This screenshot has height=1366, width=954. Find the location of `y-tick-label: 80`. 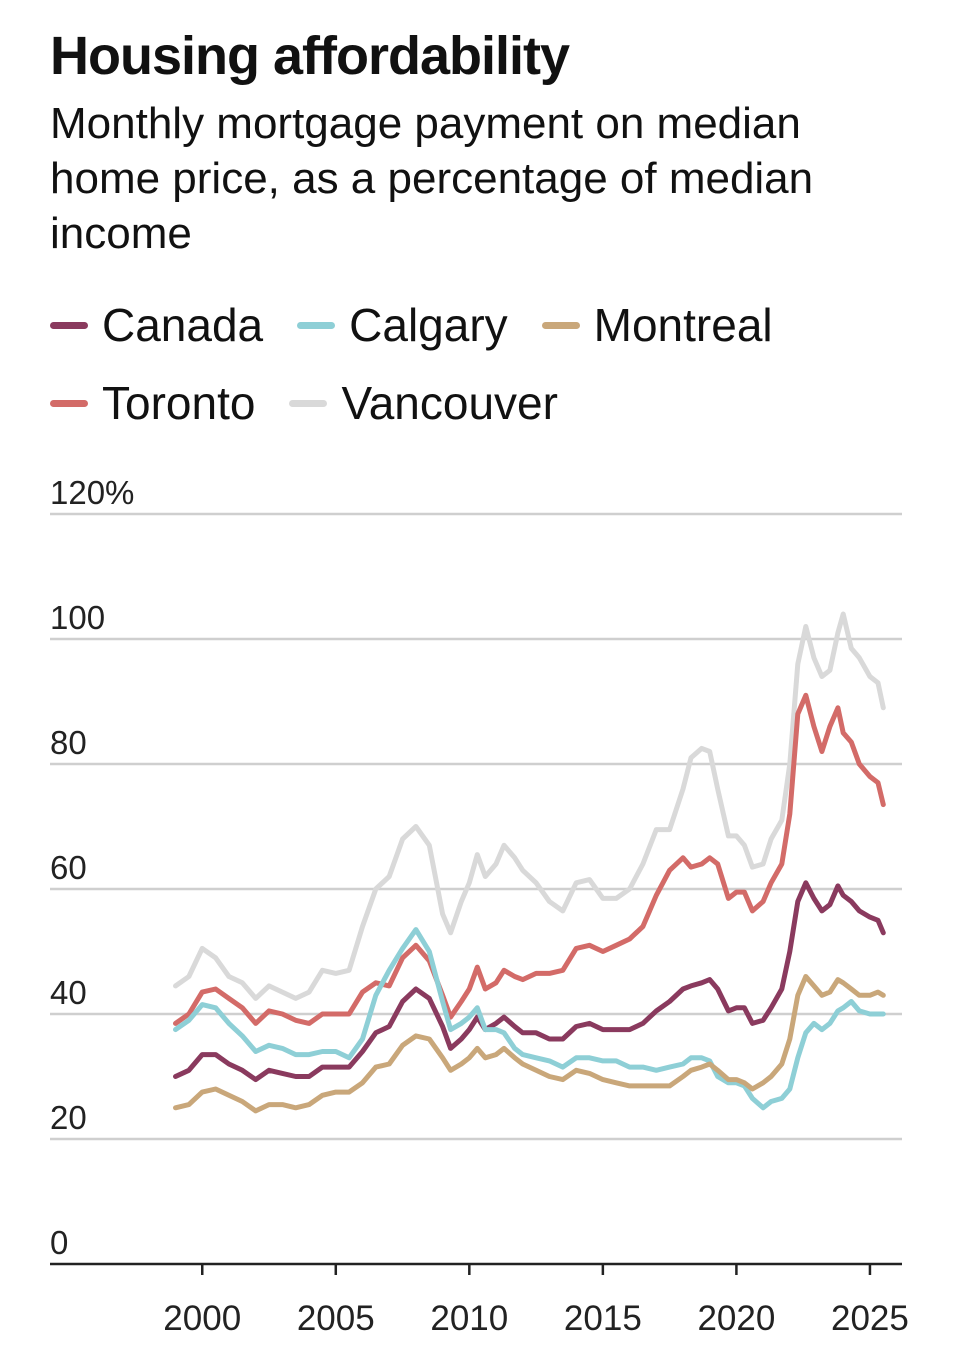

y-tick-label: 80 is located at coordinates (68, 742).